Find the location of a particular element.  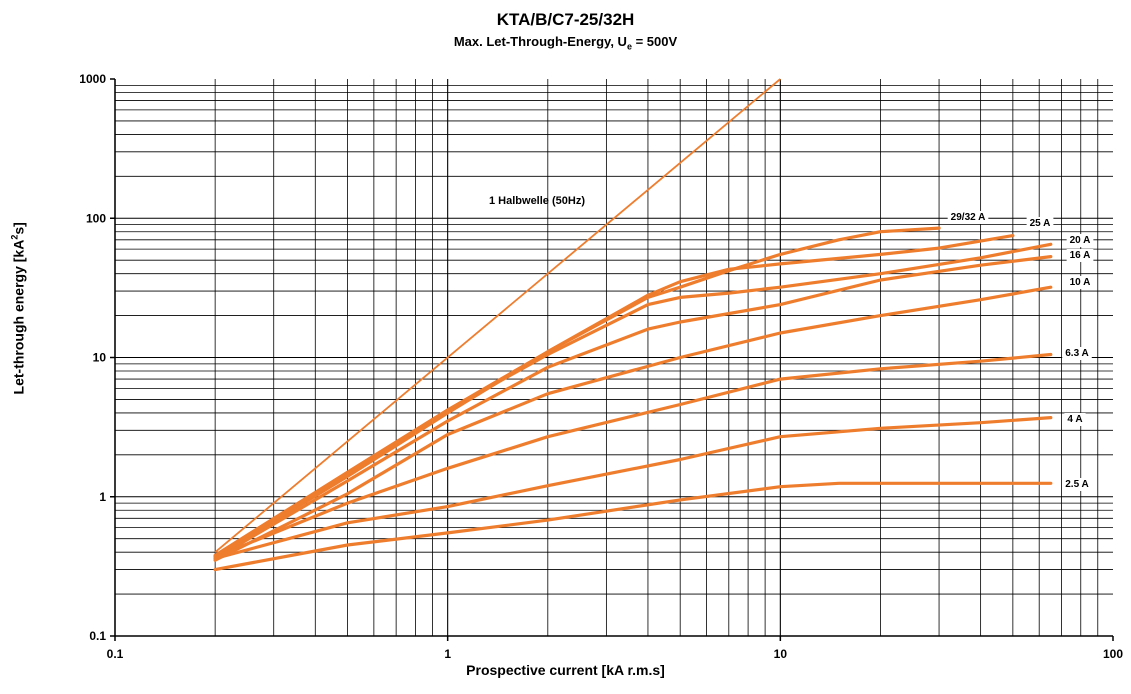

y-tick-label: 1000 is located at coordinates (92, 79).